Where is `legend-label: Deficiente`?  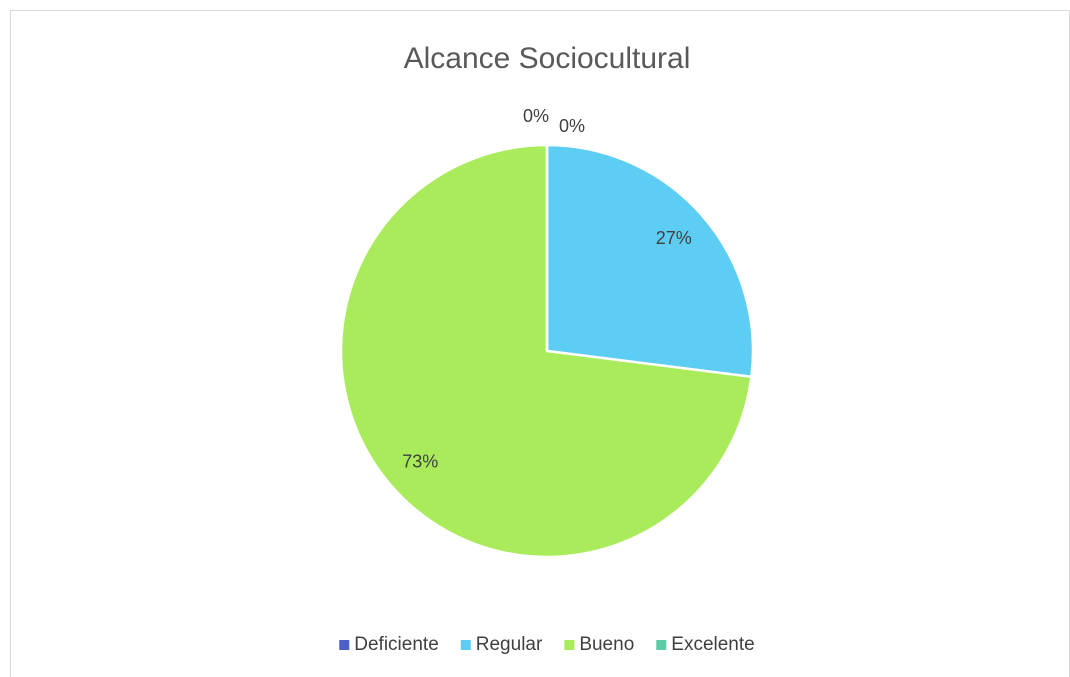 legend-label: Deficiente is located at coordinates (396, 644).